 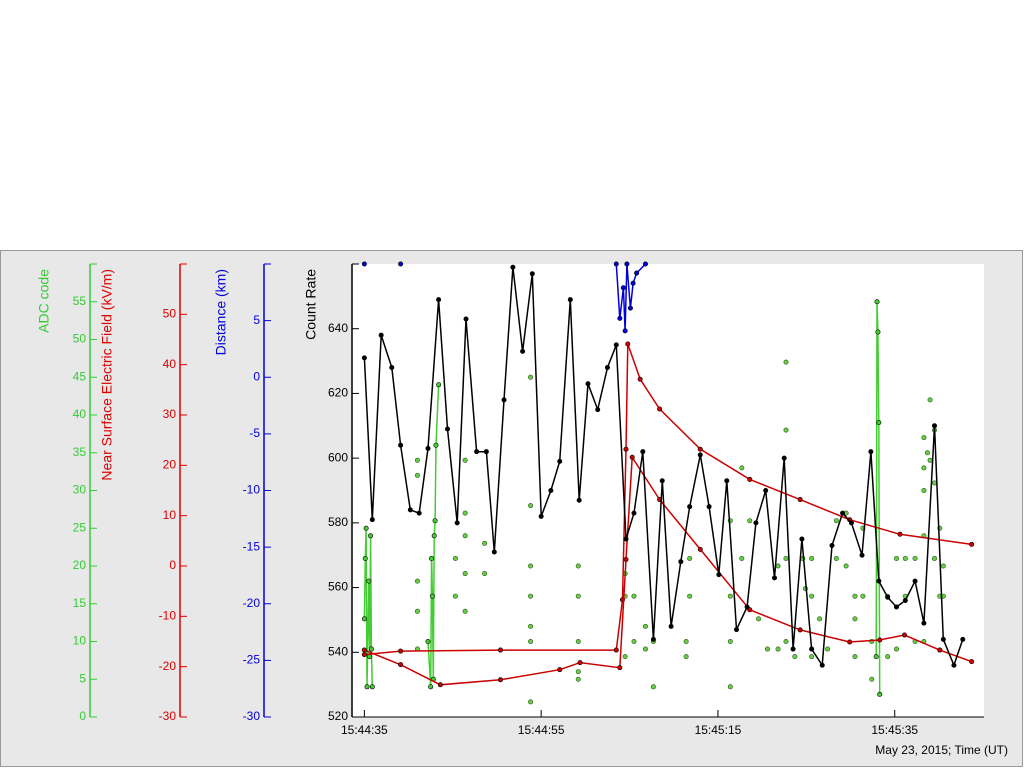 I want to click on y-tick-label: 20, so click(x=80, y=565).